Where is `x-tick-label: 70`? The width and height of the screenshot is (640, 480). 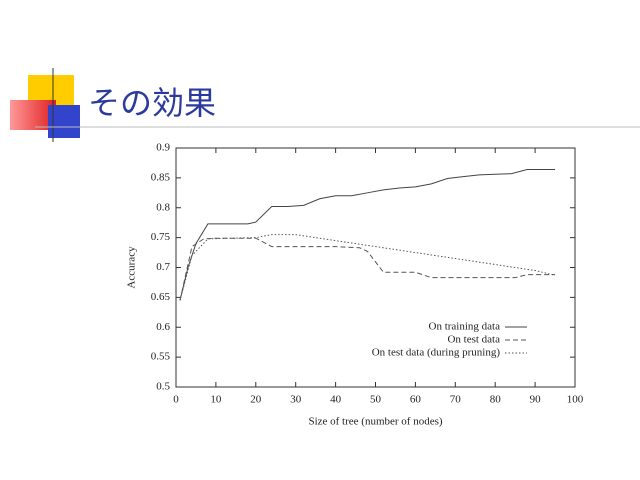
x-tick-label: 70 is located at coordinates (456, 400).